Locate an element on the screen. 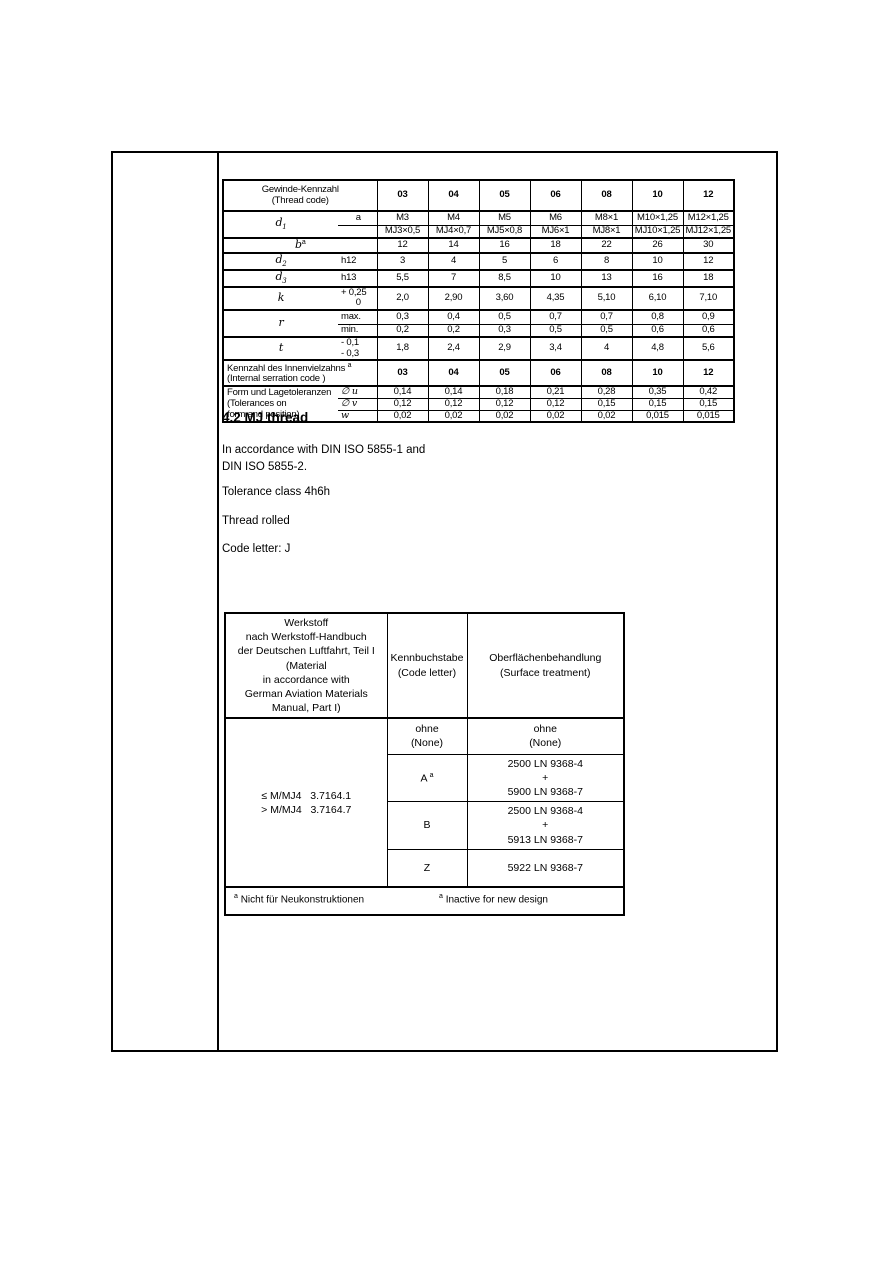  table-cell: 0,5 is located at coordinates (555, 331).